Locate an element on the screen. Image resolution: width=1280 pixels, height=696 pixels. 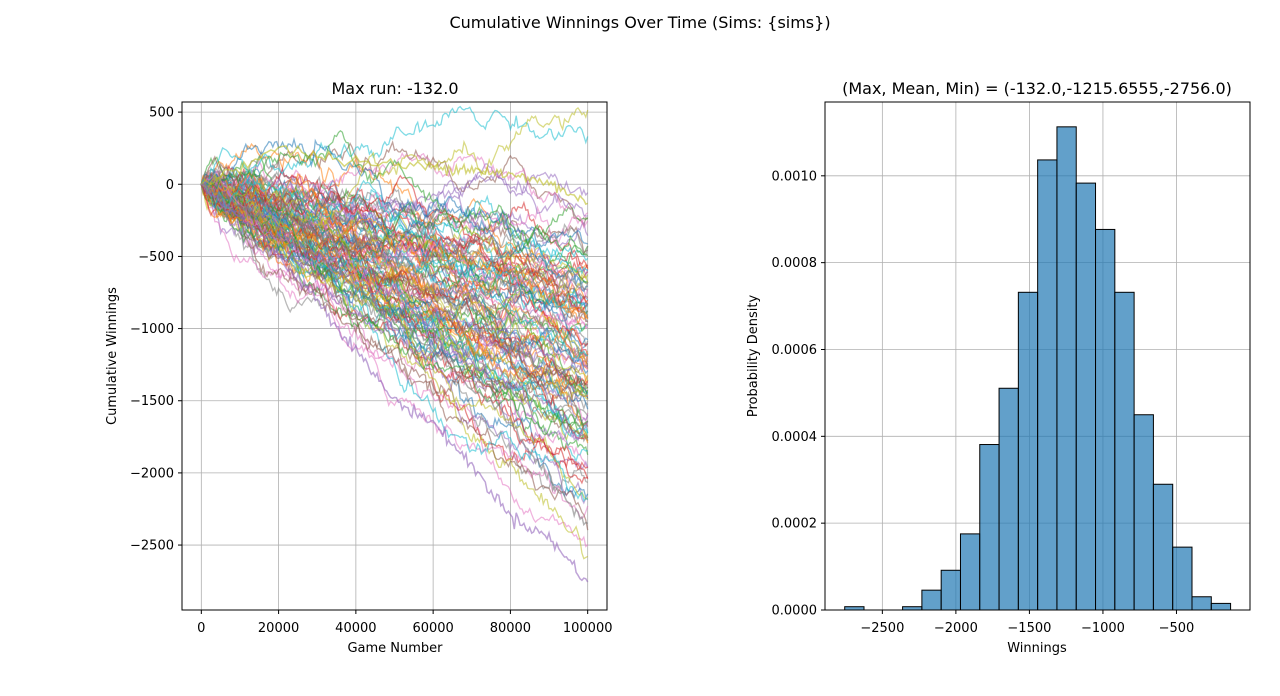
line-chart-xlabel: Game Number is located at coordinates (395, 648).